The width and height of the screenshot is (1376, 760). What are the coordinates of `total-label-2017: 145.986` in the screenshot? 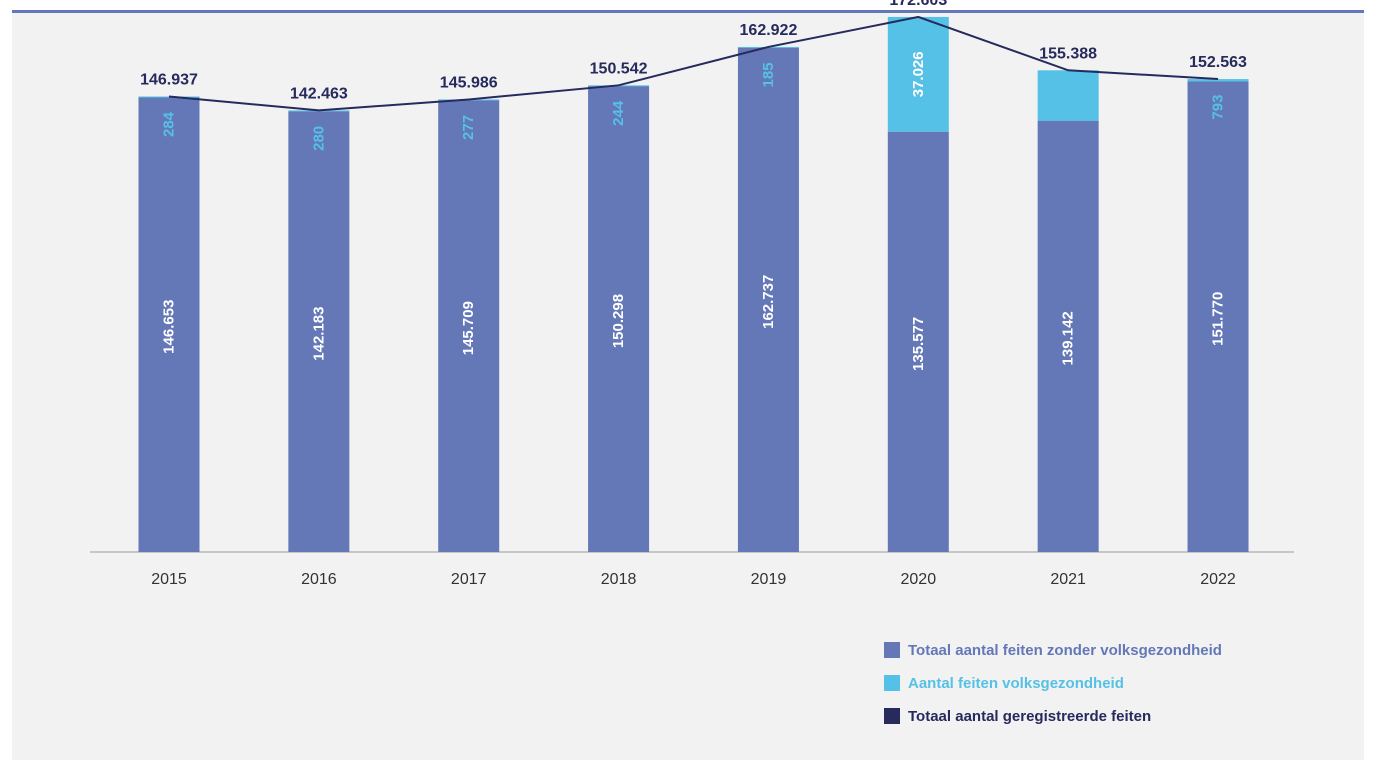 It's located at (469, 82).